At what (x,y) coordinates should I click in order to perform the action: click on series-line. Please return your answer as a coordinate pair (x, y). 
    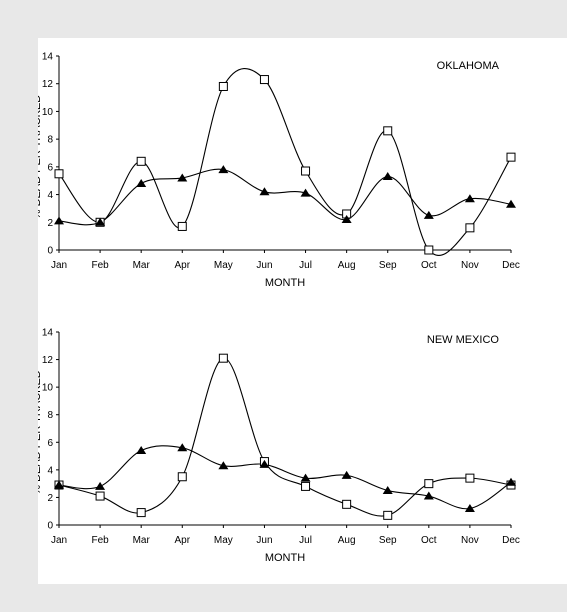
    Looking at the image, I should click on (285, 477).